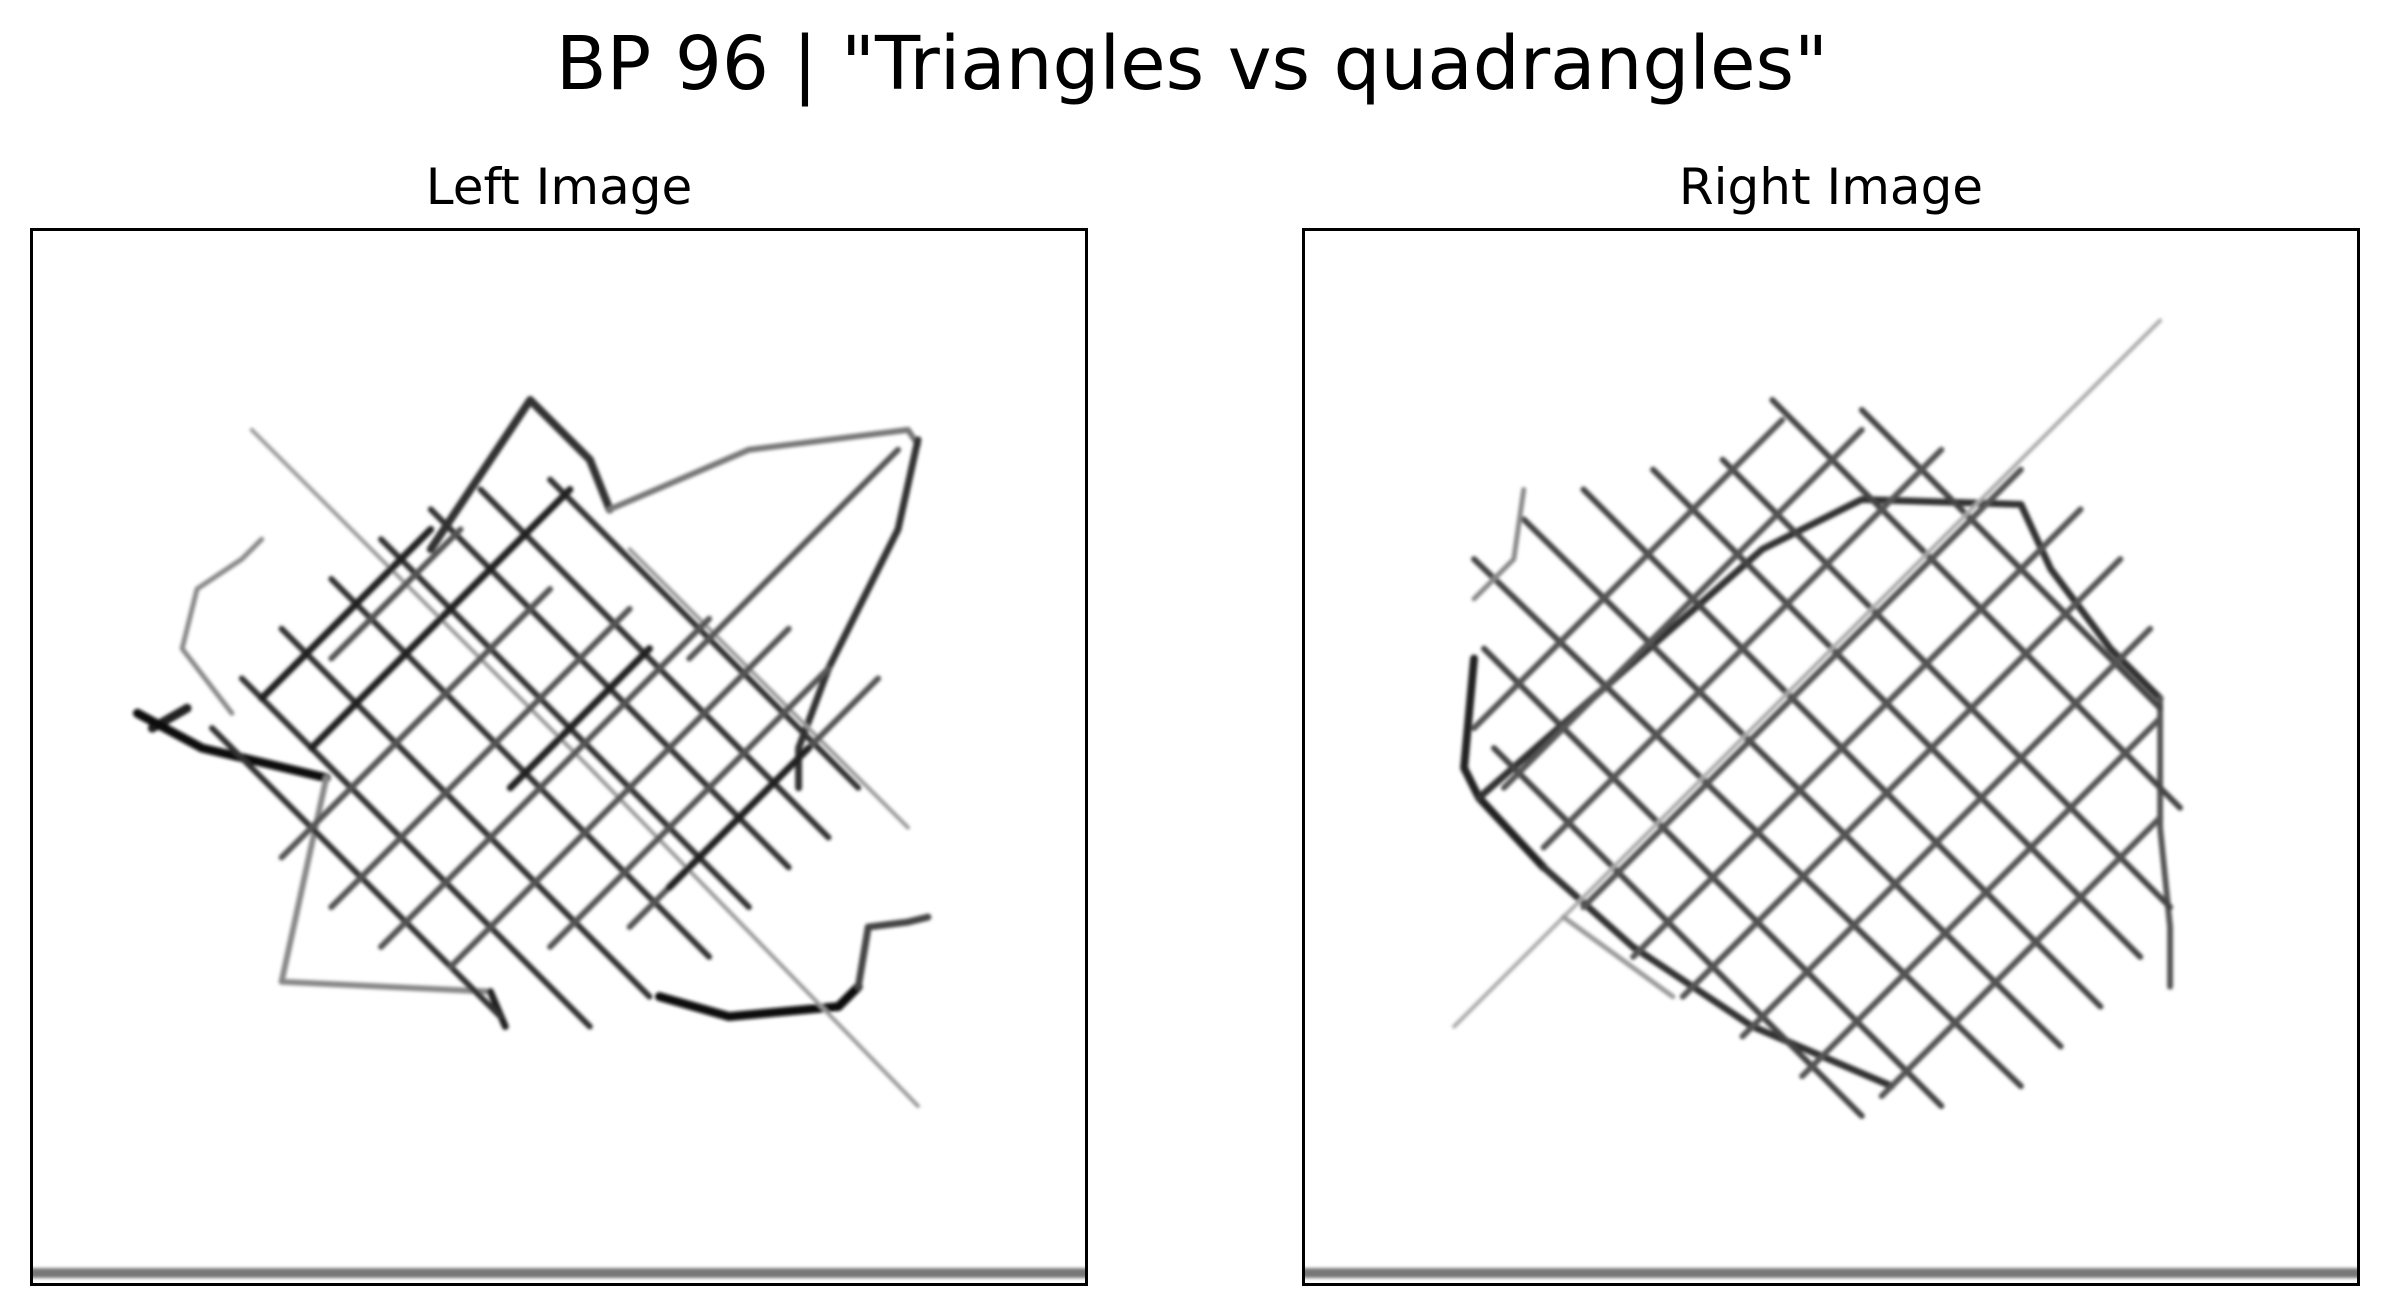 The width and height of the screenshot is (2384, 1315). What do you see at coordinates (559, 187) in the screenshot?
I see `left-panel-title: Left Image` at bounding box center [559, 187].